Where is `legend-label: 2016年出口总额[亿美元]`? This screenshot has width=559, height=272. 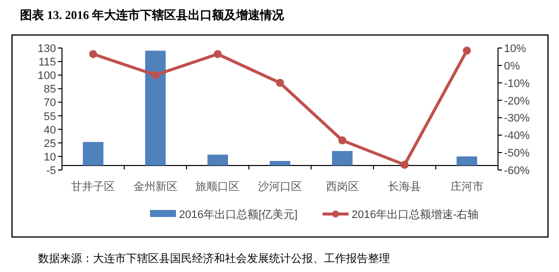
legend-label: 2016年出口总额[亿美元] is located at coordinates (238, 214).